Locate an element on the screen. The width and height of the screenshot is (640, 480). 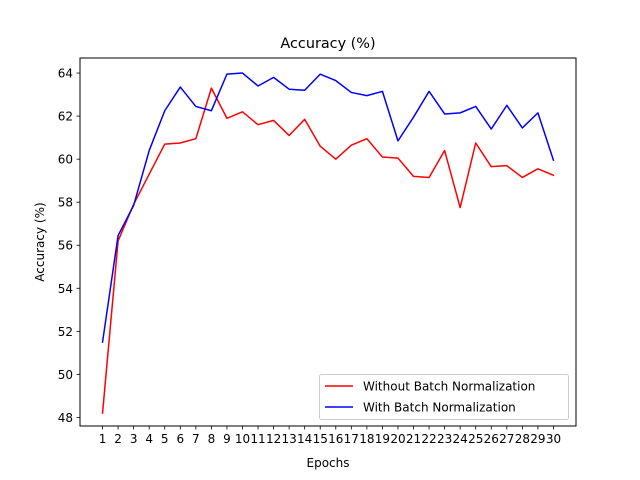
x-tick-label: 30 is located at coordinates (553, 439).